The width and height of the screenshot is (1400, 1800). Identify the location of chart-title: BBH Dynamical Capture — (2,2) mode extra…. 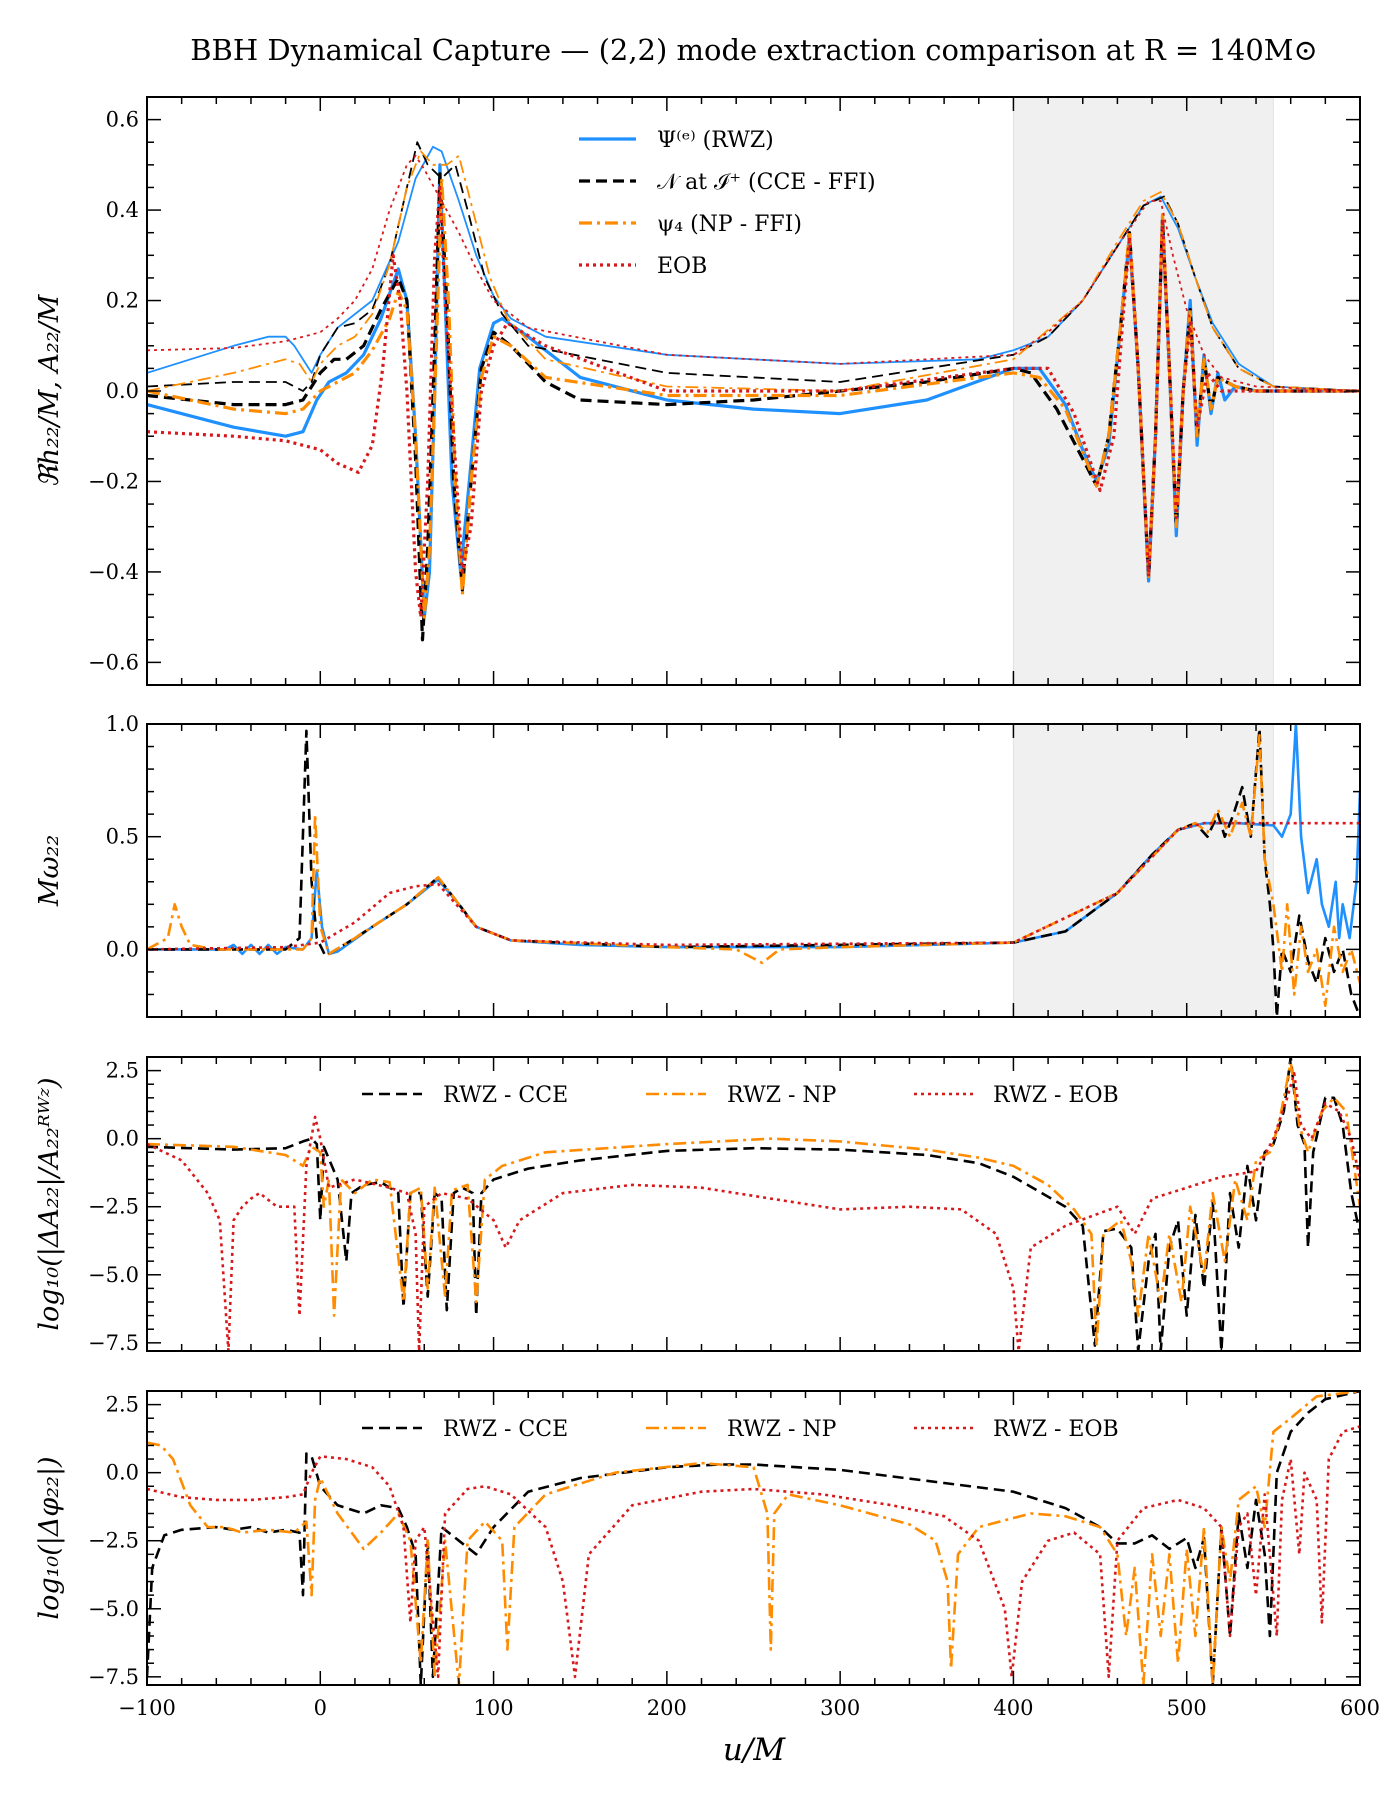
(754, 50).